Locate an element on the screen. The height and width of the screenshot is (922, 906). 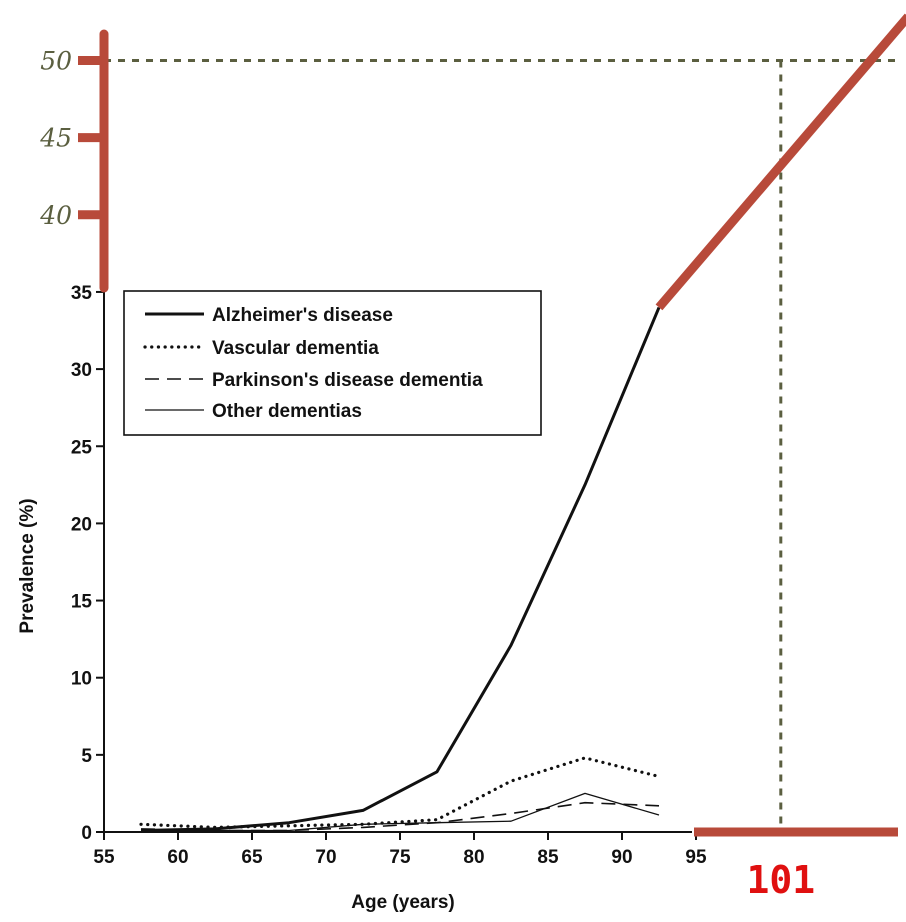
x-tick-label: 85 is located at coordinates (548, 857).